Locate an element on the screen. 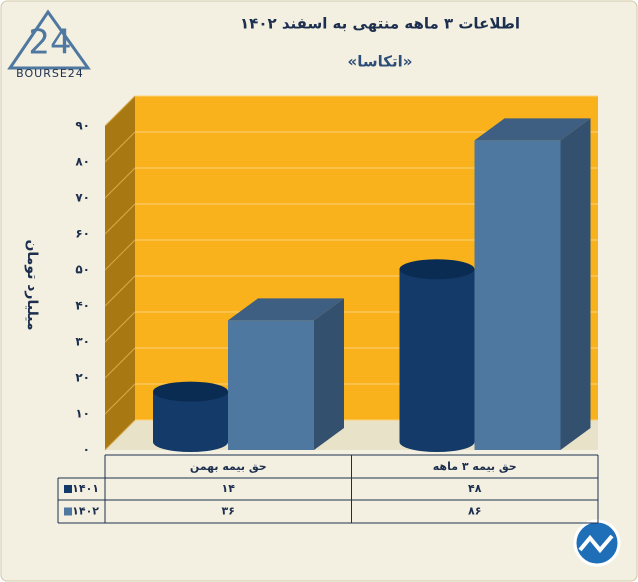 This screenshot has width=638, height=582. table-value: ۳۶ is located at coordinates (228, 511).